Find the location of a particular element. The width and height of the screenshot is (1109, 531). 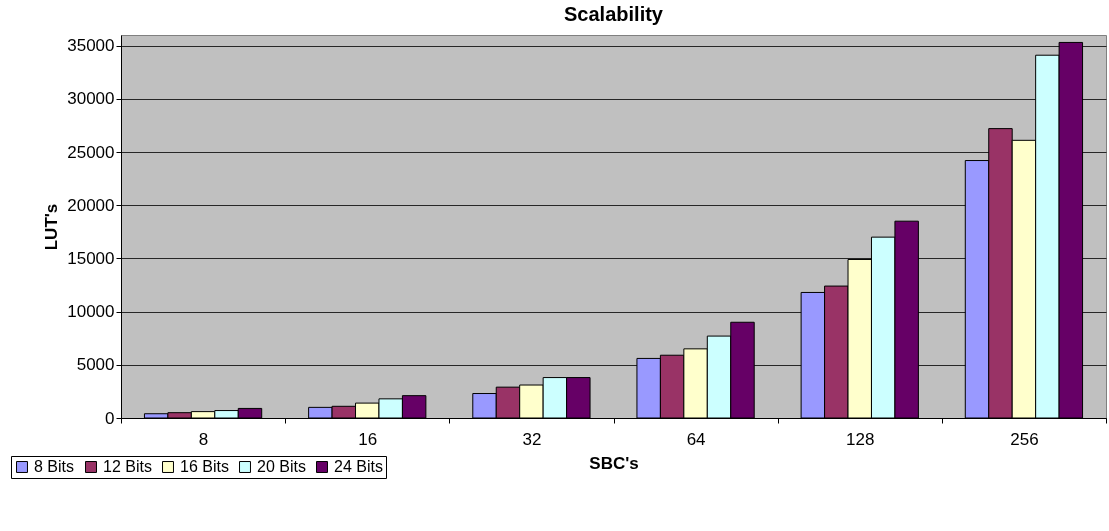

x-tick-label: 128 is located at coordinates (860, 439).